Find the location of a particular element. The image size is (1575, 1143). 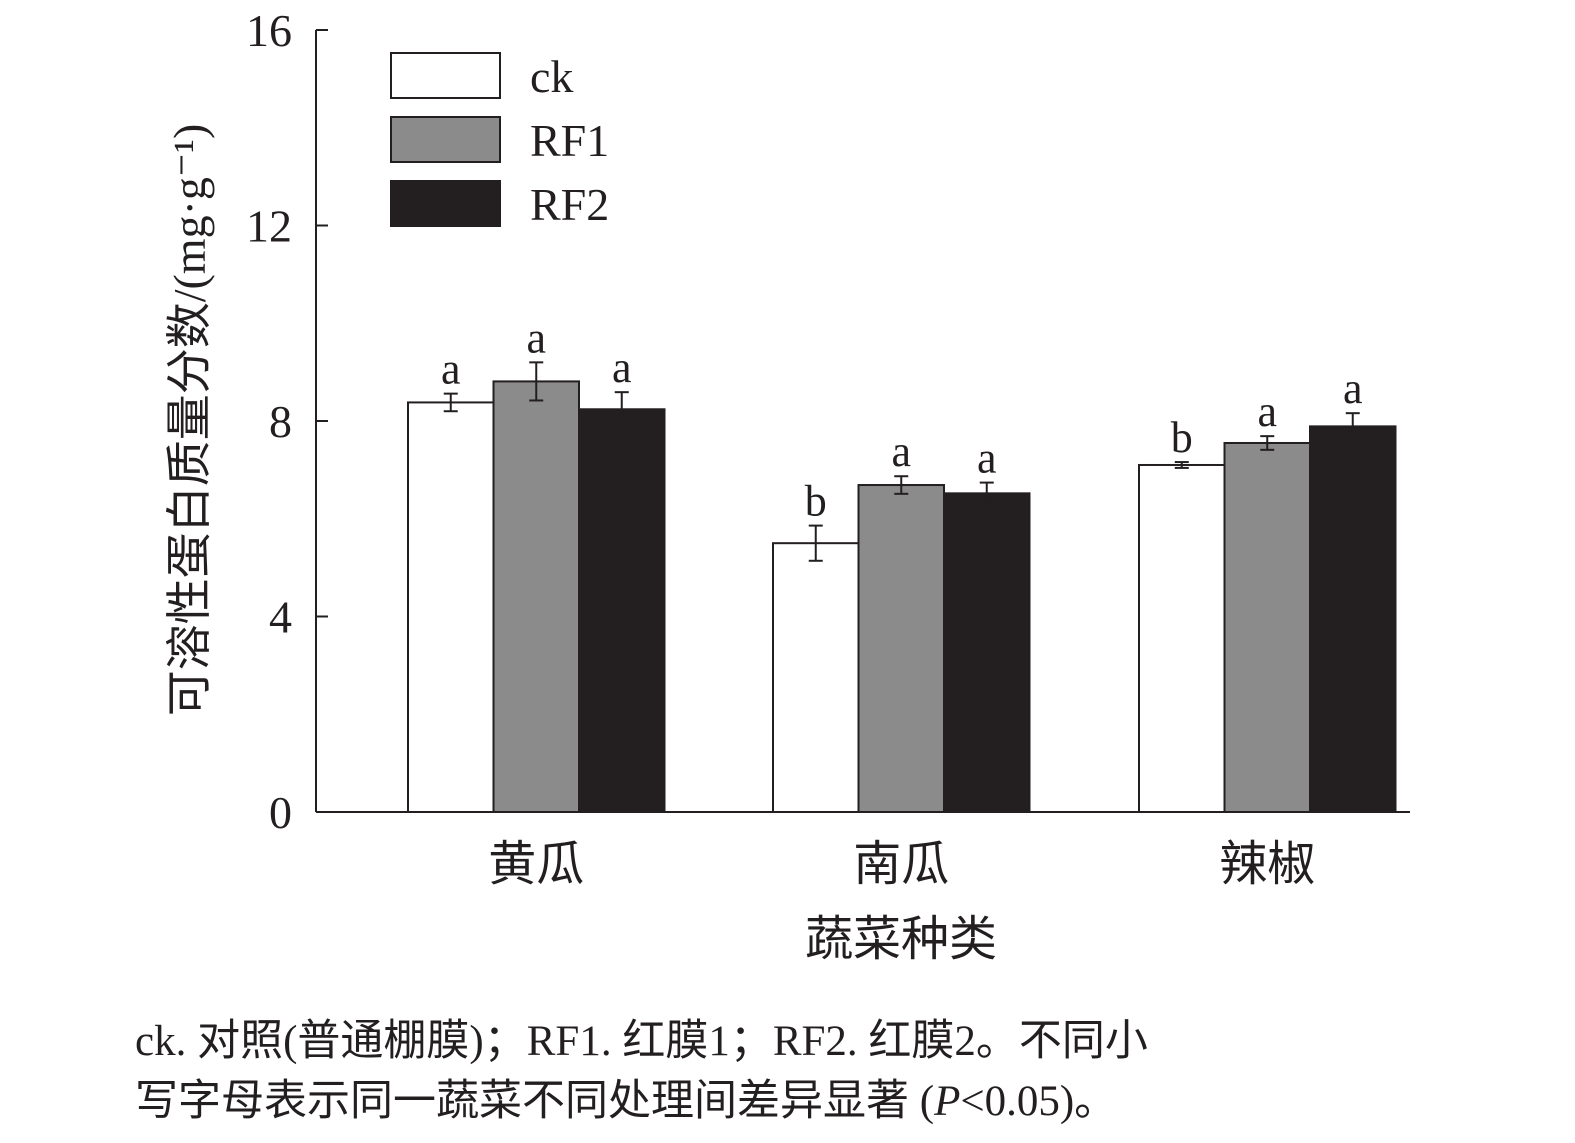

y-tick-label: 4 is located at coordinates (280, 617).